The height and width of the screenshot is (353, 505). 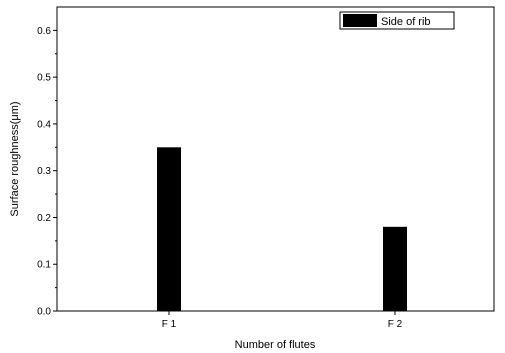 What do you see at coordinates (282, 320) in the screenshot?
I see `x-axis: F 1 F 2` at bounding box center [282, 320].